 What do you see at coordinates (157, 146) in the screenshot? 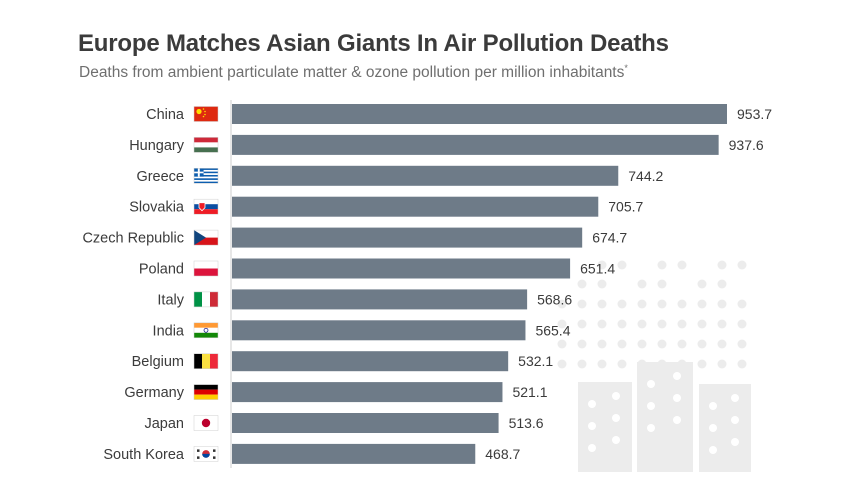
I see `category-label: Hungary` at bounding box center [157, 146].